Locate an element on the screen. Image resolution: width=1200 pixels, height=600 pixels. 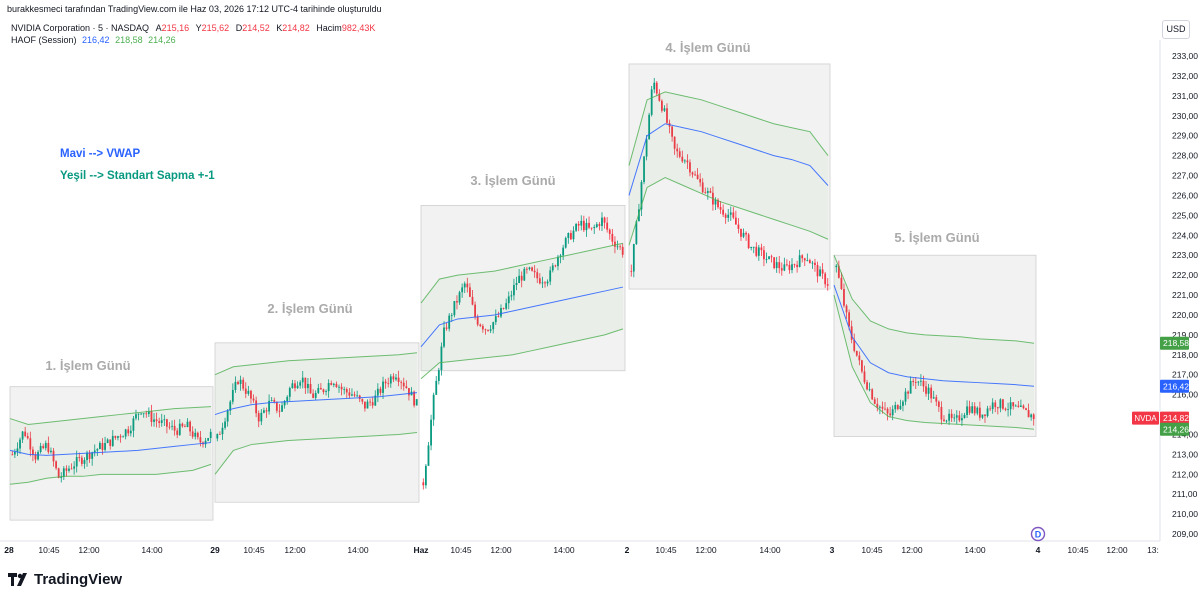
d-badge-icon: D is located at coordinates (1038, 534).